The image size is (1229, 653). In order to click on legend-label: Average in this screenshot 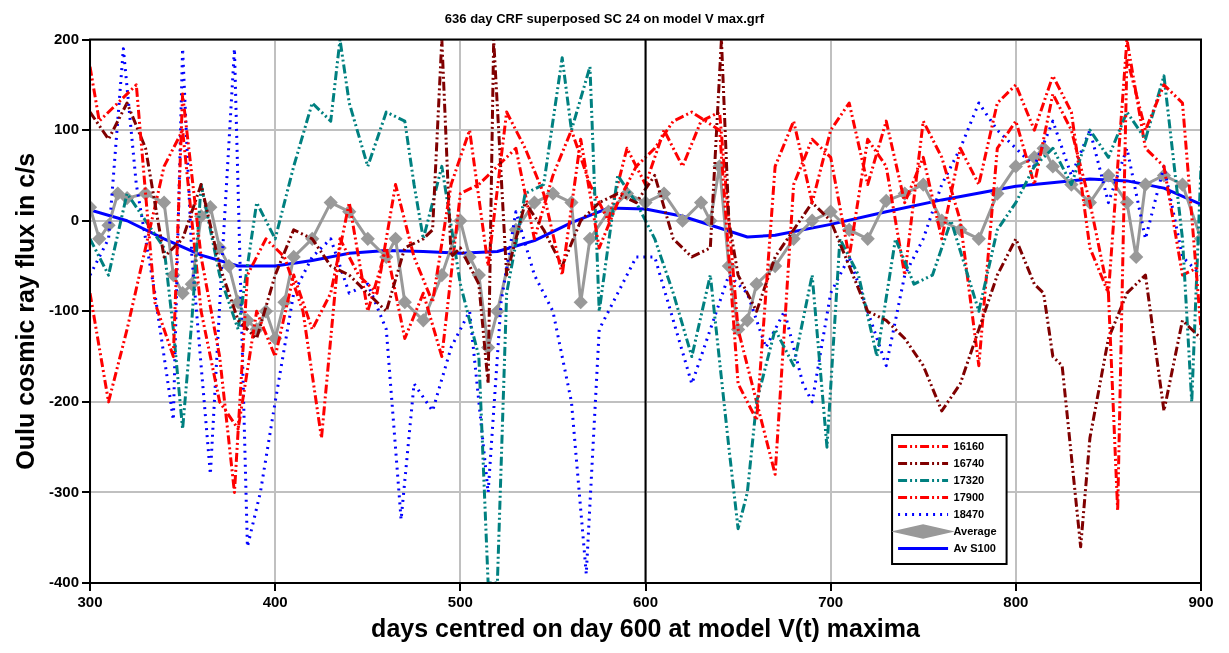, I will do `click(975, 530)`.